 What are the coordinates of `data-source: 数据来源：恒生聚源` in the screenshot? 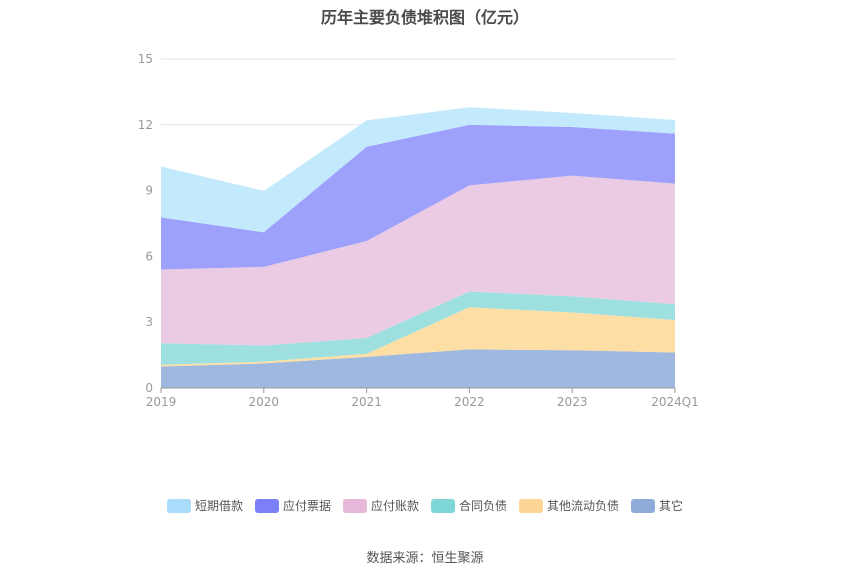 It's located at (425, 558).